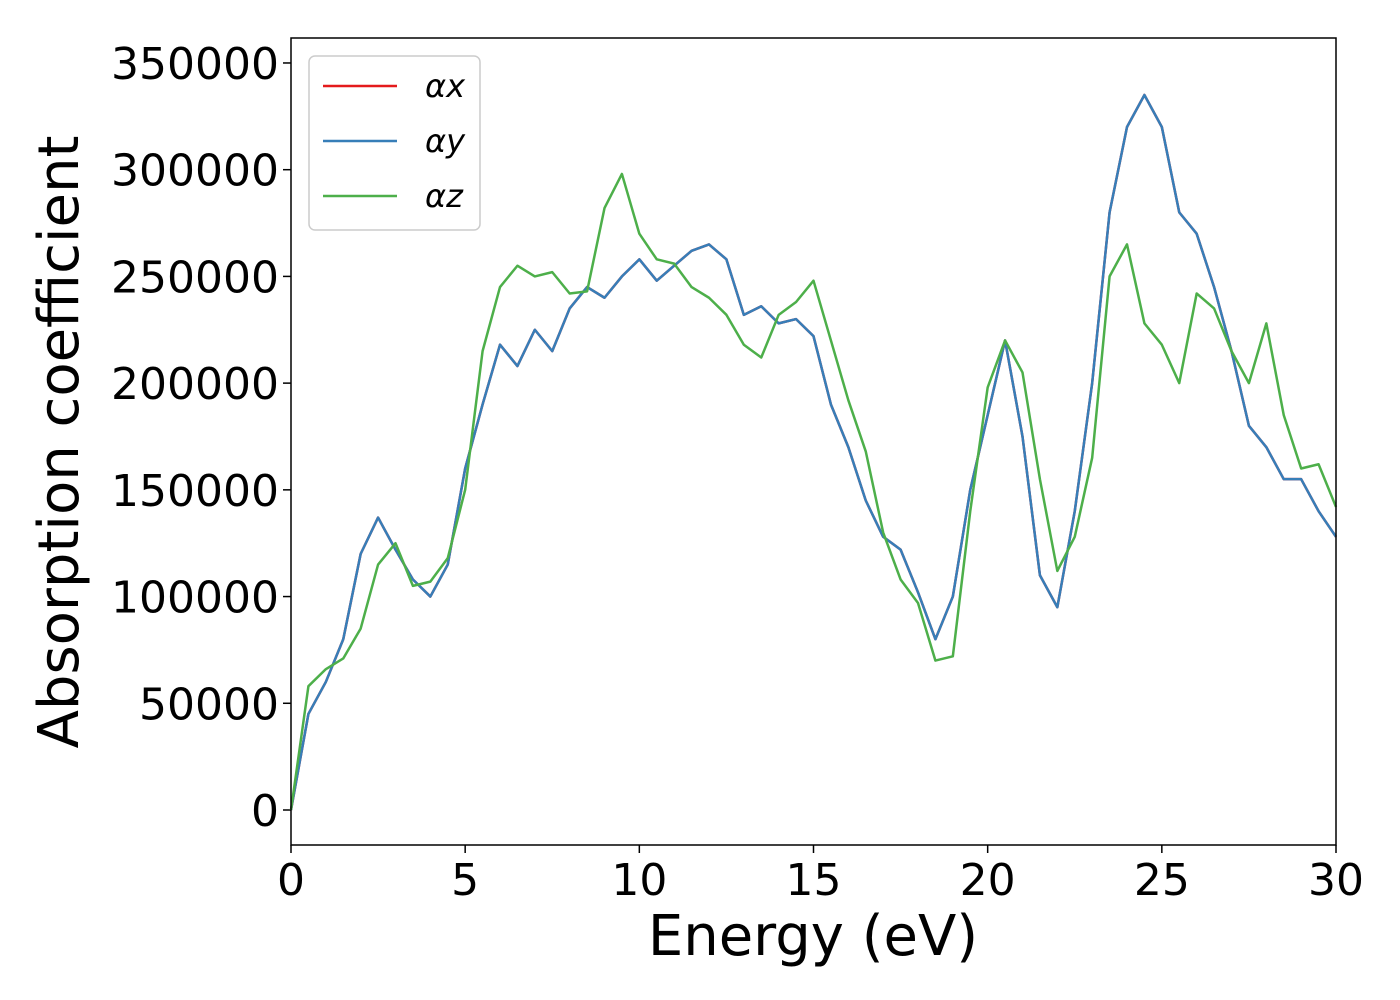 The image size is (1400, 1000). I want to click on legend-label: αx, so click(445, 86).